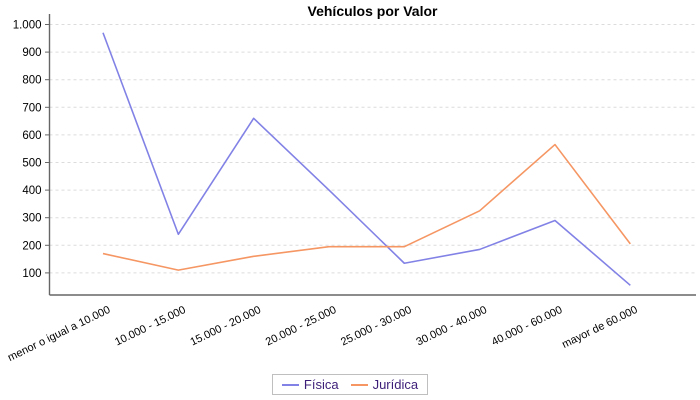 The image size is (700, 400). What do you see at coordinates (31, 108) in the screenshot?
I see `y-tick-label: 700` at bounding box center [31, 108].